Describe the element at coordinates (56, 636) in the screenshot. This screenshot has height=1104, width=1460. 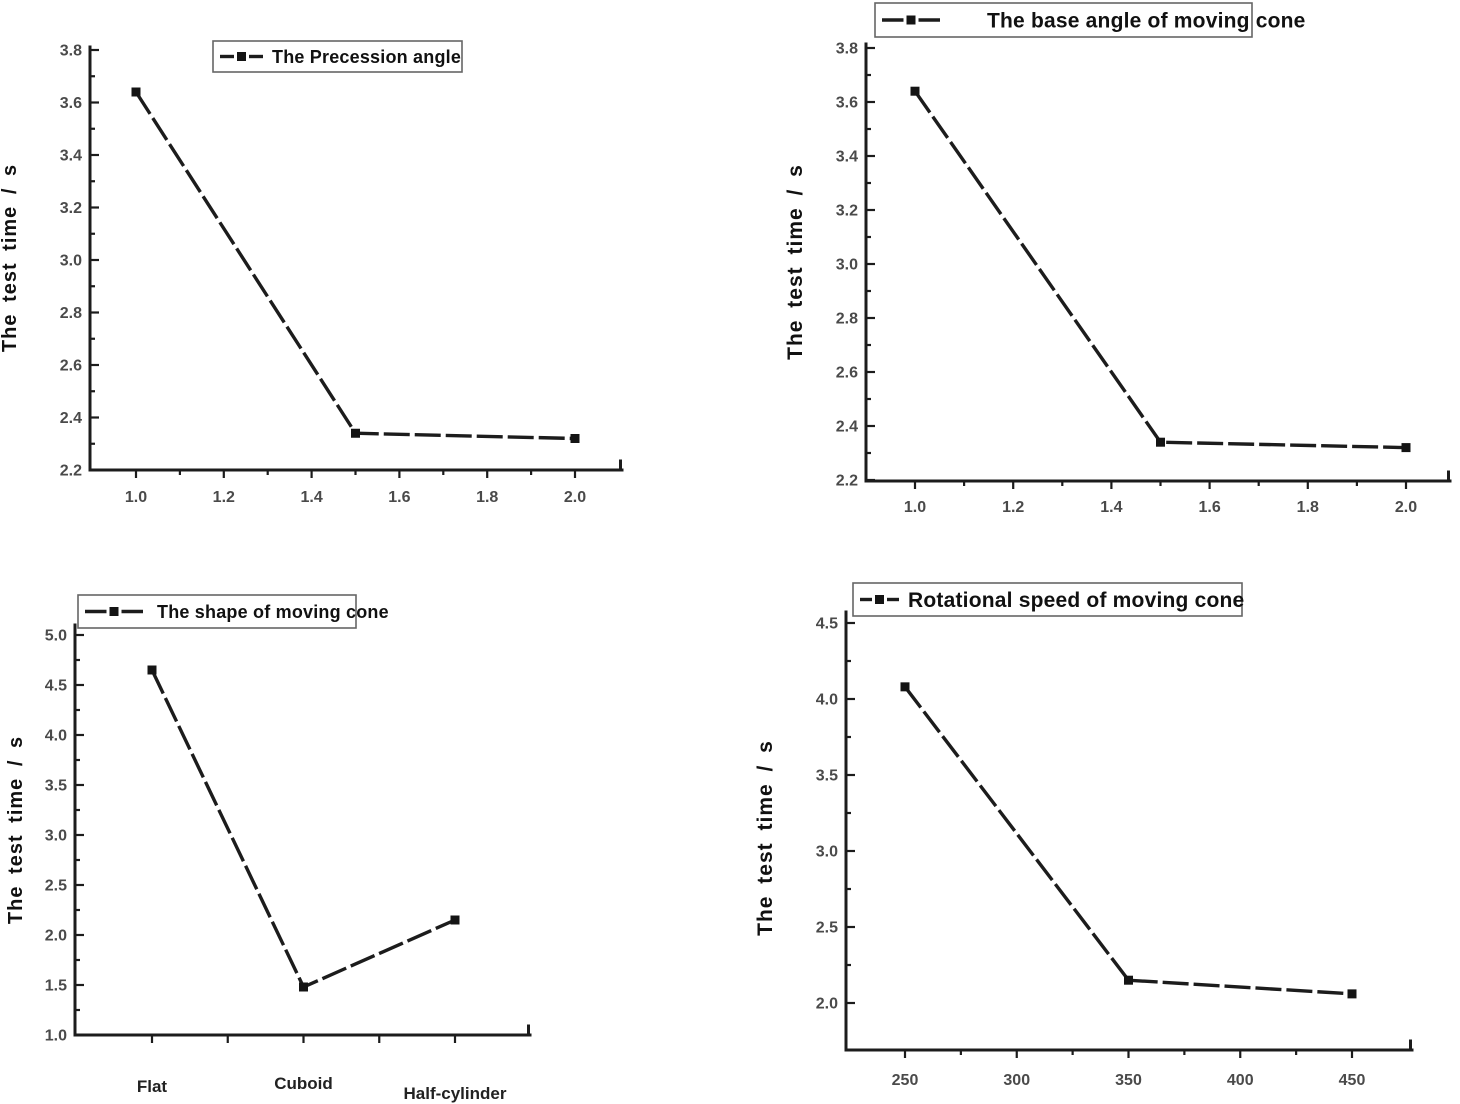
I see `y-tick-label: 5.0` at that location.